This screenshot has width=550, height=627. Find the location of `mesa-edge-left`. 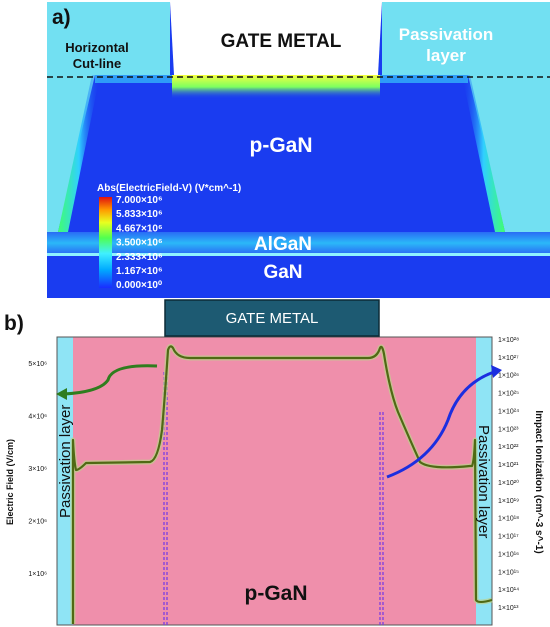

mesa-edge-left is located at coordinates (79, 153).